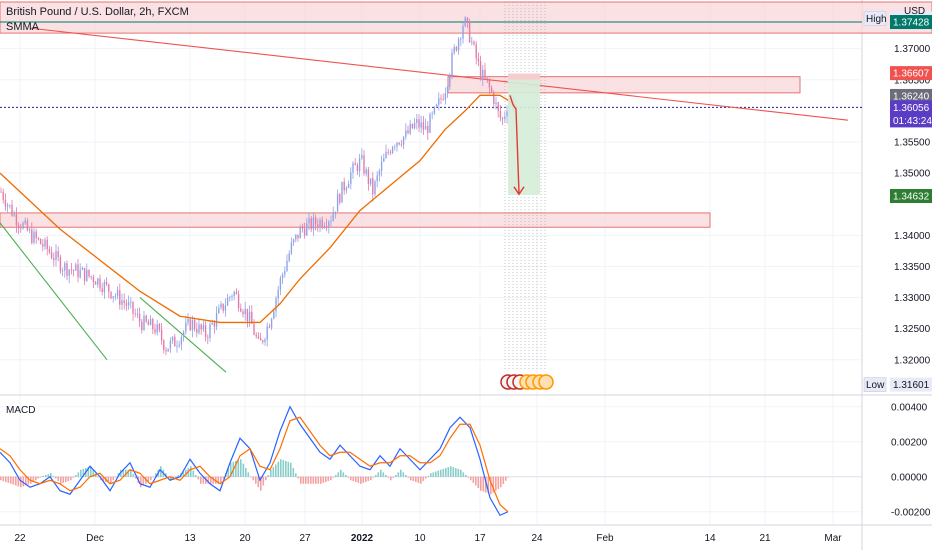 This screenshot has width=932, height=555. I want to click on low-value: 1.31601, so click(911, 385).